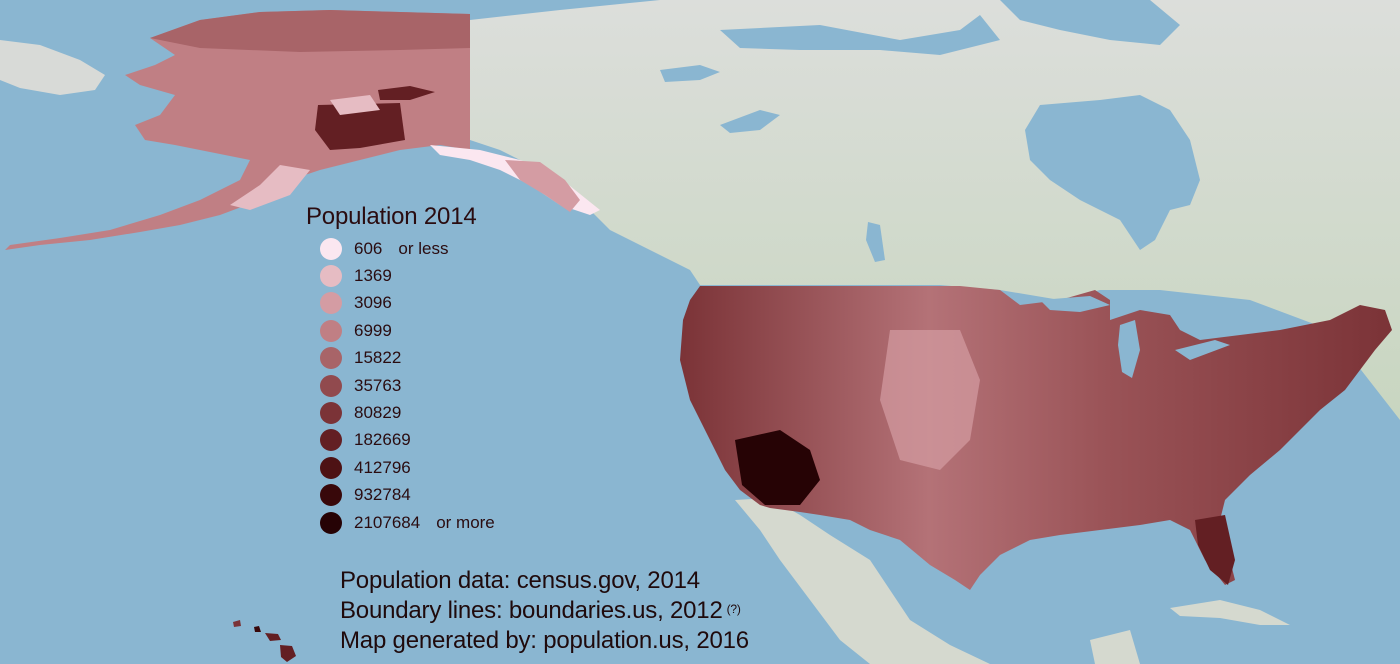 This screenshot has width=1400, height=664. I want to click on hawaii-oahu, so click(257, 629).